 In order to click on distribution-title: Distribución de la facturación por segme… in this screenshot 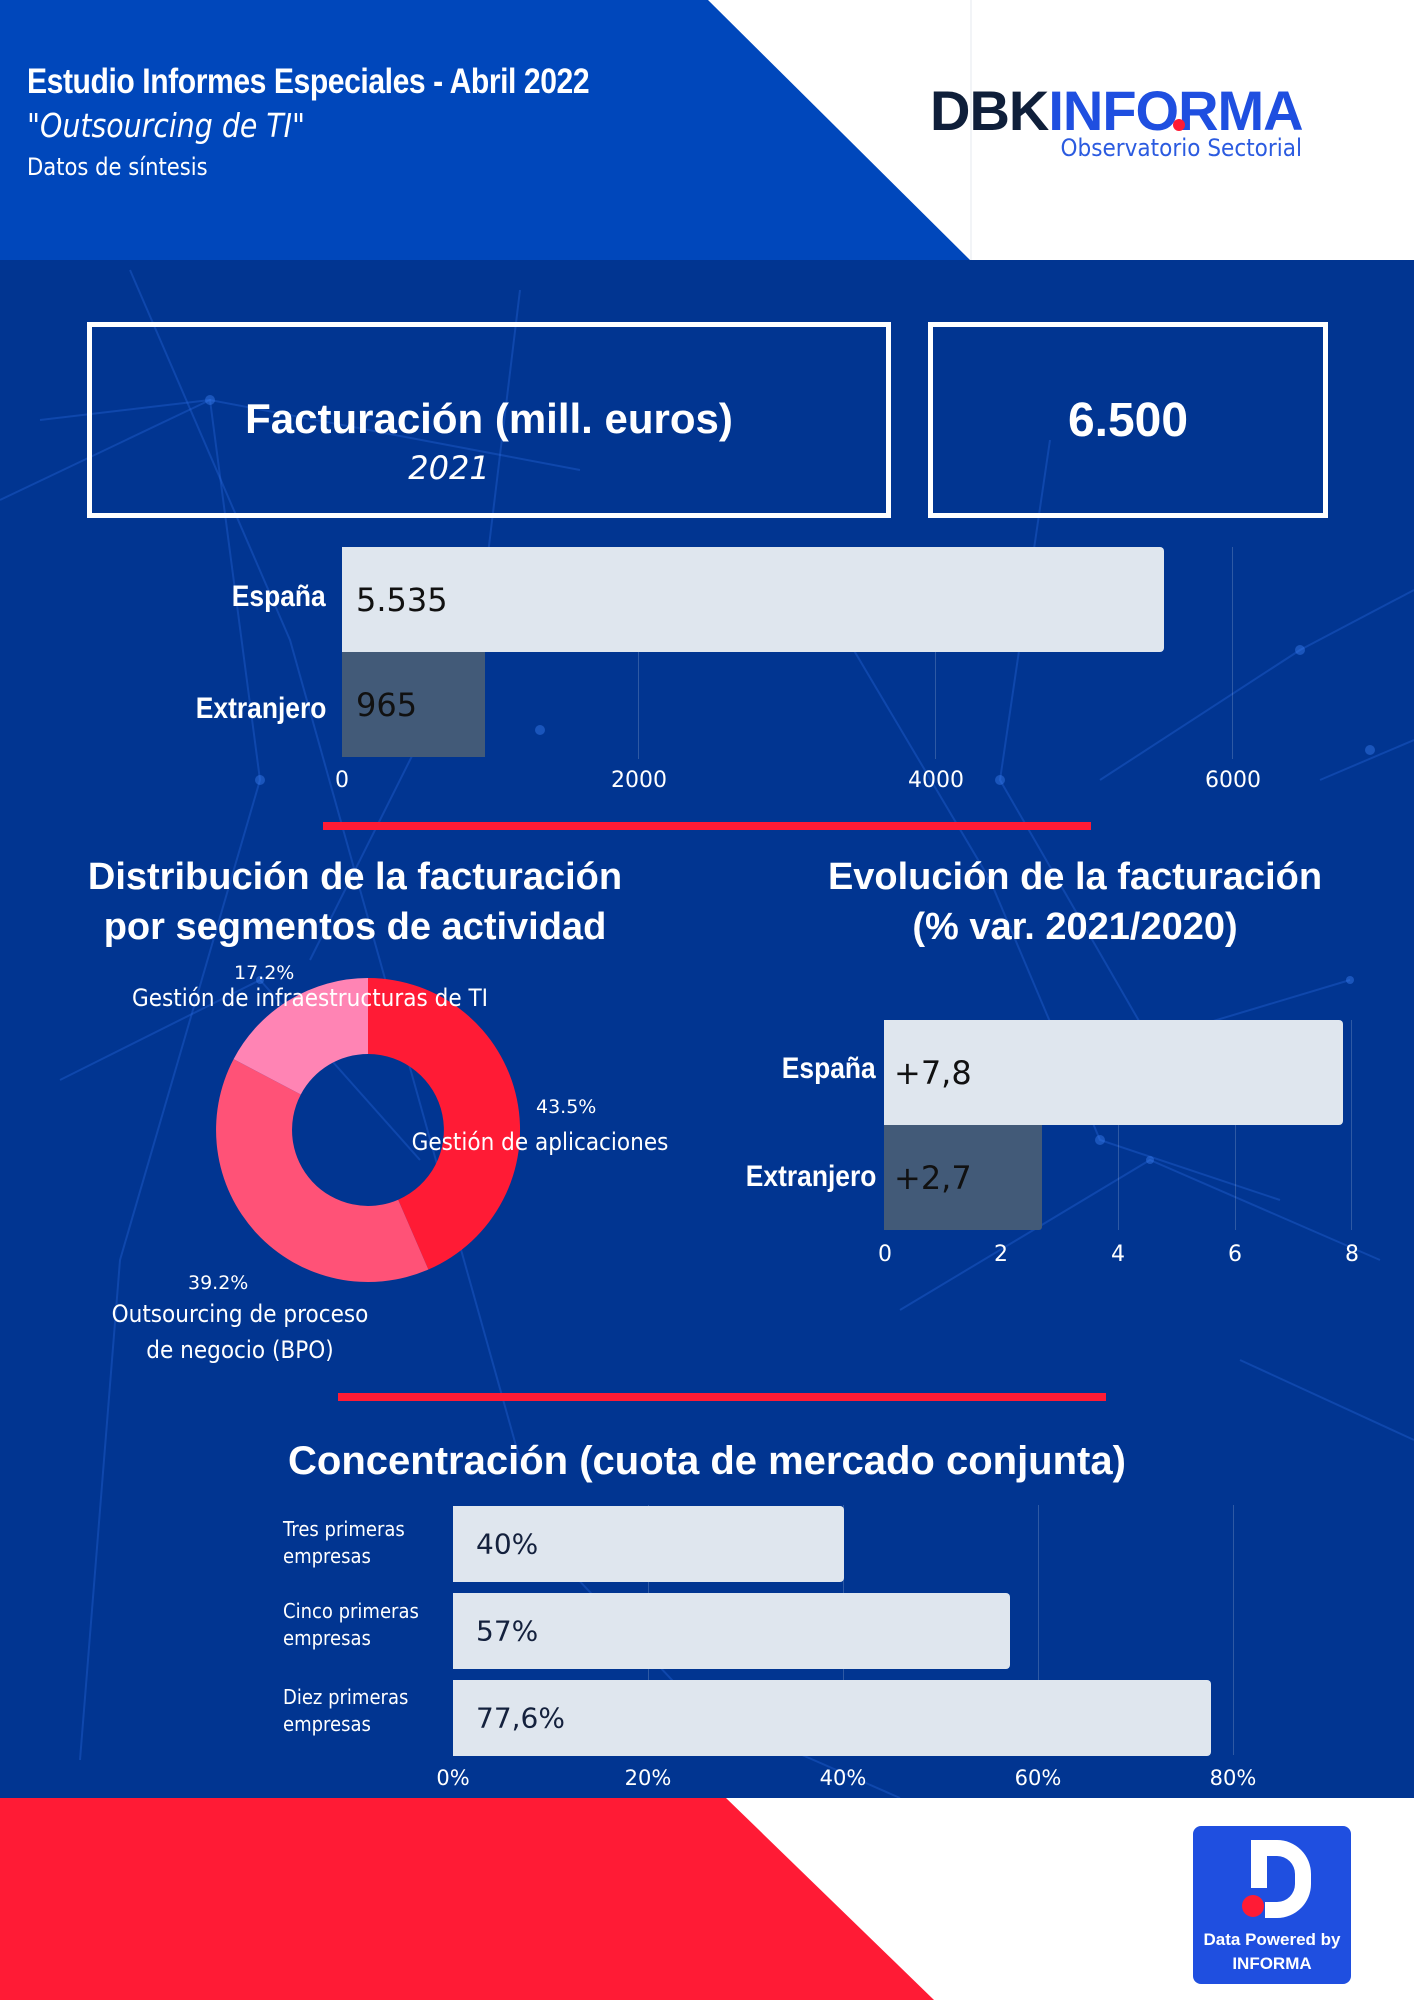, I will do `click(355, 902)`.